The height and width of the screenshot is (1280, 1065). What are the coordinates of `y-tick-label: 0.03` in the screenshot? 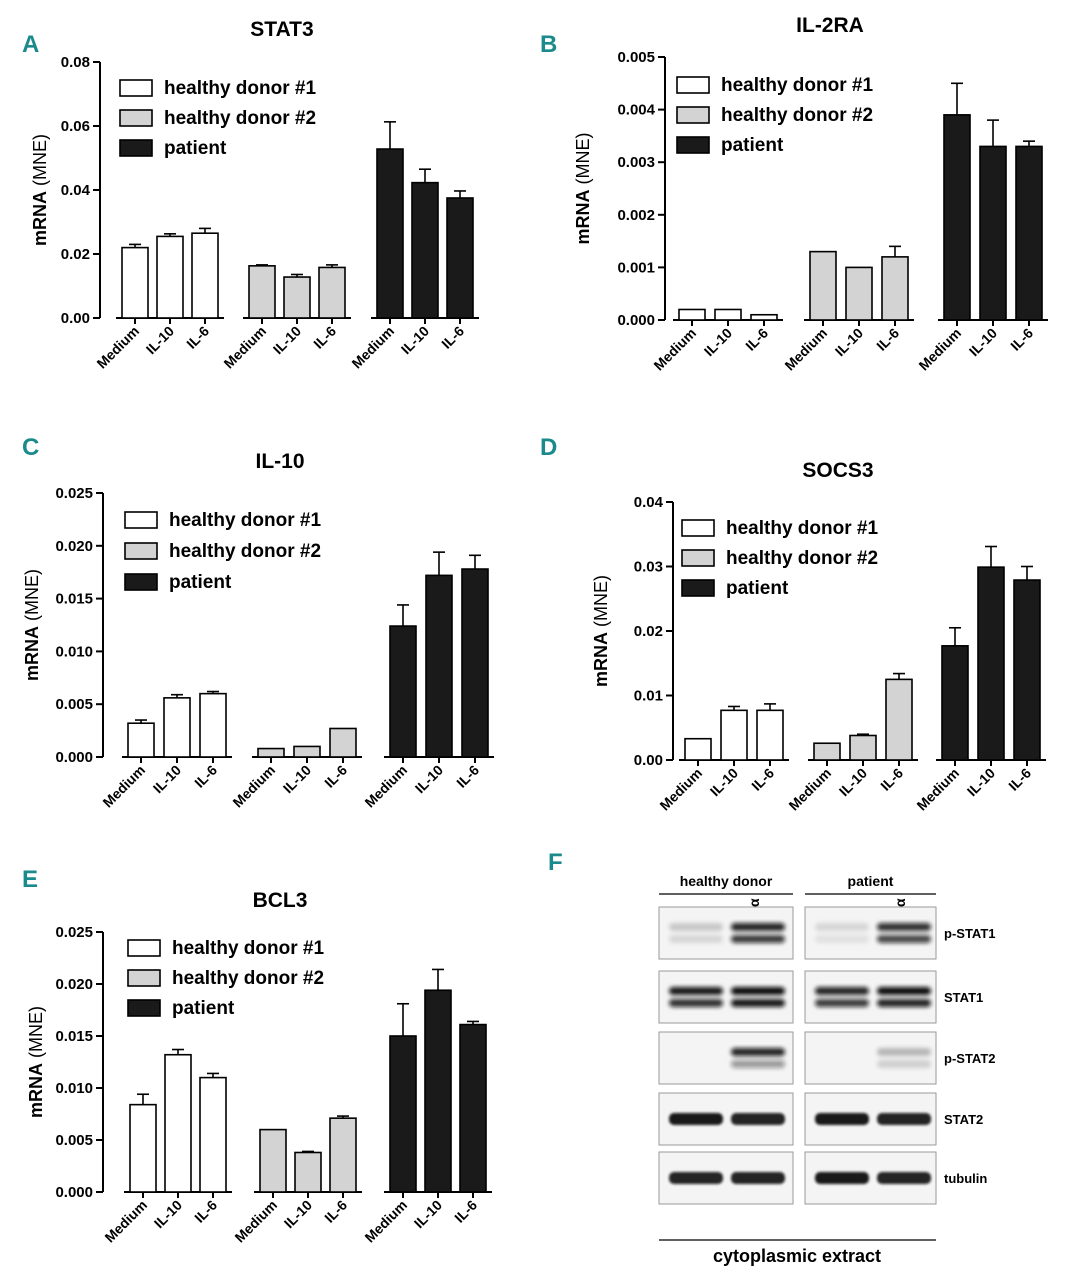 It's located at (648, 567).